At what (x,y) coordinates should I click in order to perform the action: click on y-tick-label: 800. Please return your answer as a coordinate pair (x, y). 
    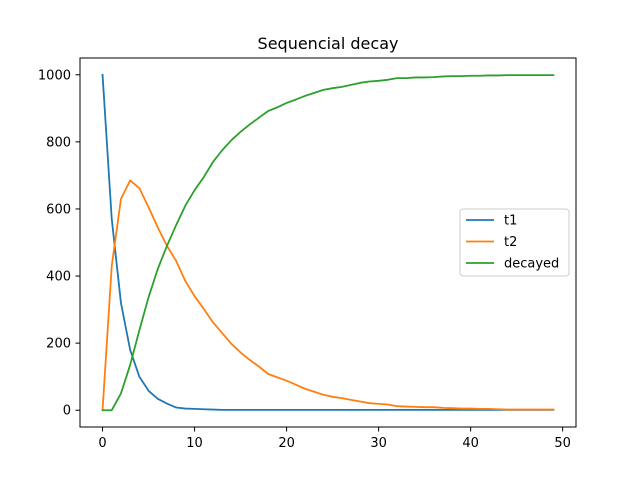
    Looking at the image, I should click on (58, 142).